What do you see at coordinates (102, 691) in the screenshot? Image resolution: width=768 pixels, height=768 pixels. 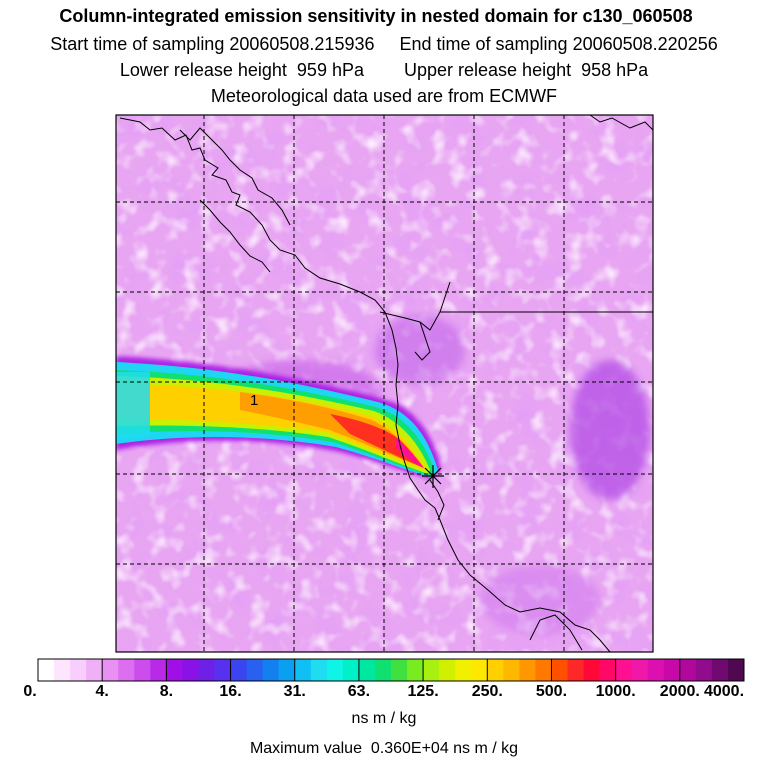 I see `colorbar-tick-label: 4.` at bounding box center [102, 691].